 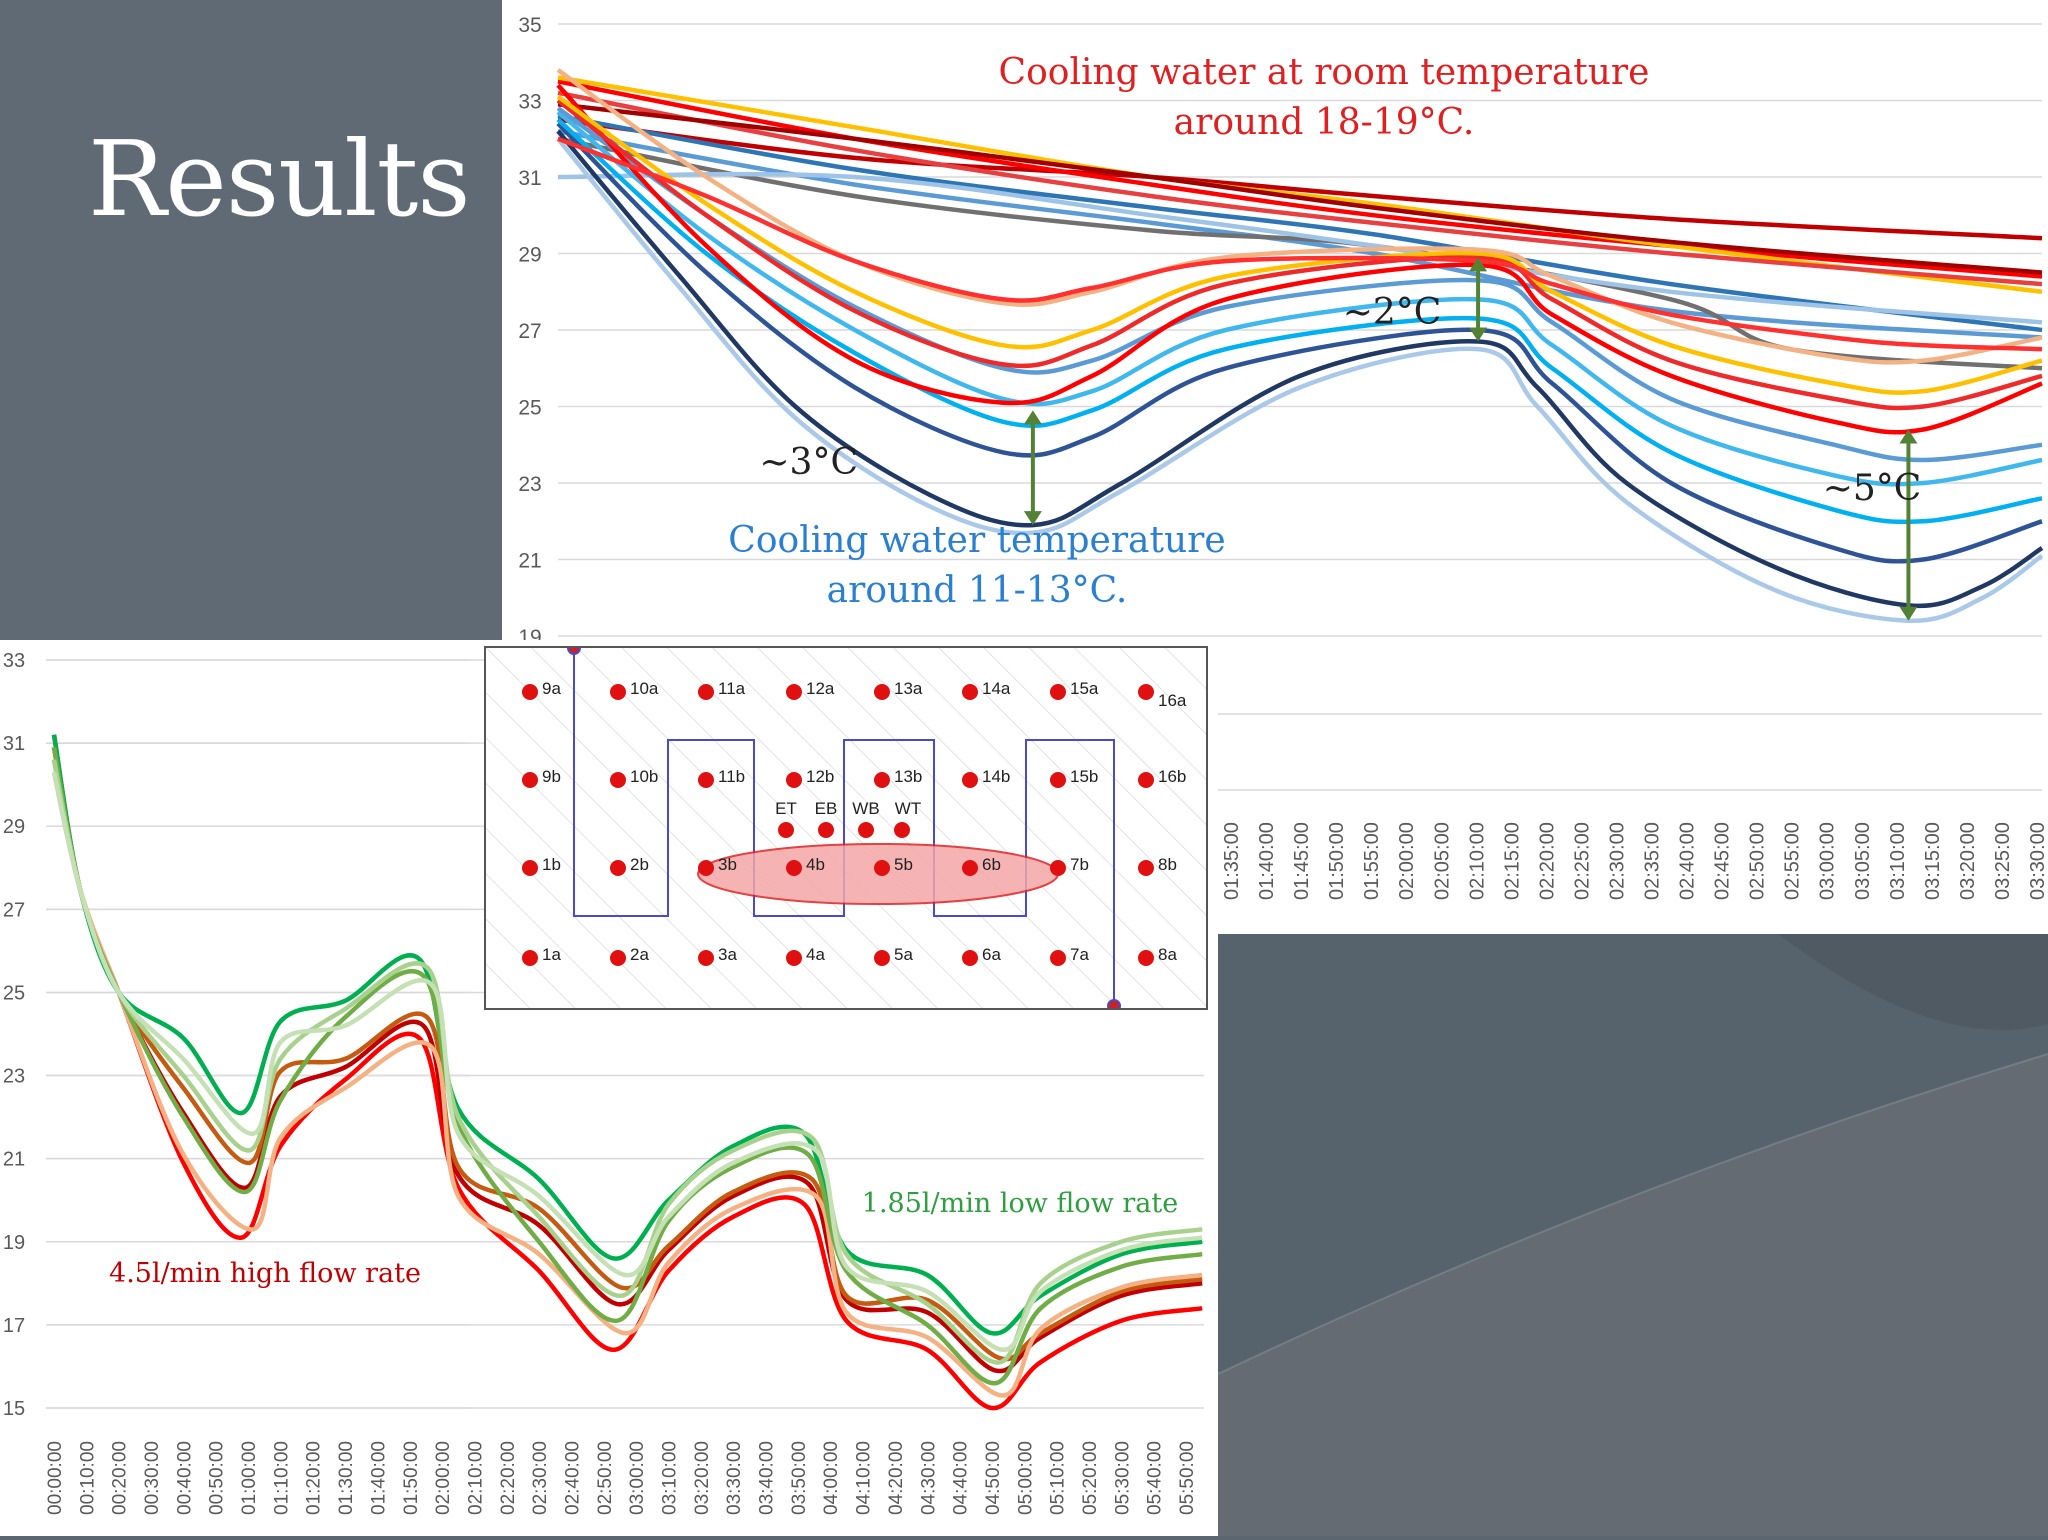 What do you see at coordinates (14, 1243) in the screenshot?
I see `bottom-y-tick-label: 19` at bounding box center [14, 1243].